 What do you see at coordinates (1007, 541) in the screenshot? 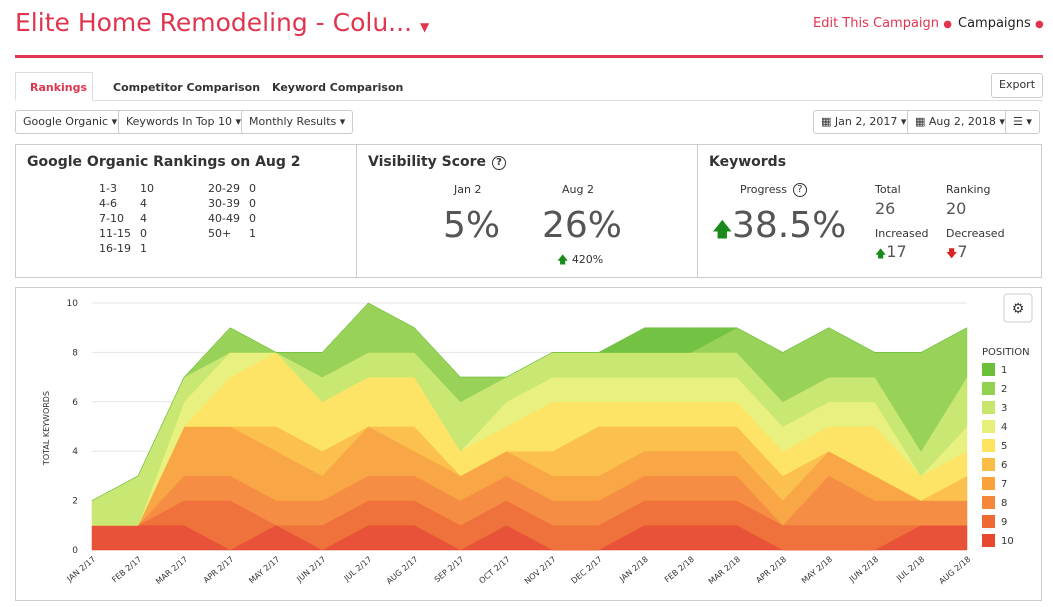
I see `legend-label: 10` at bounding box center [1007, 541].